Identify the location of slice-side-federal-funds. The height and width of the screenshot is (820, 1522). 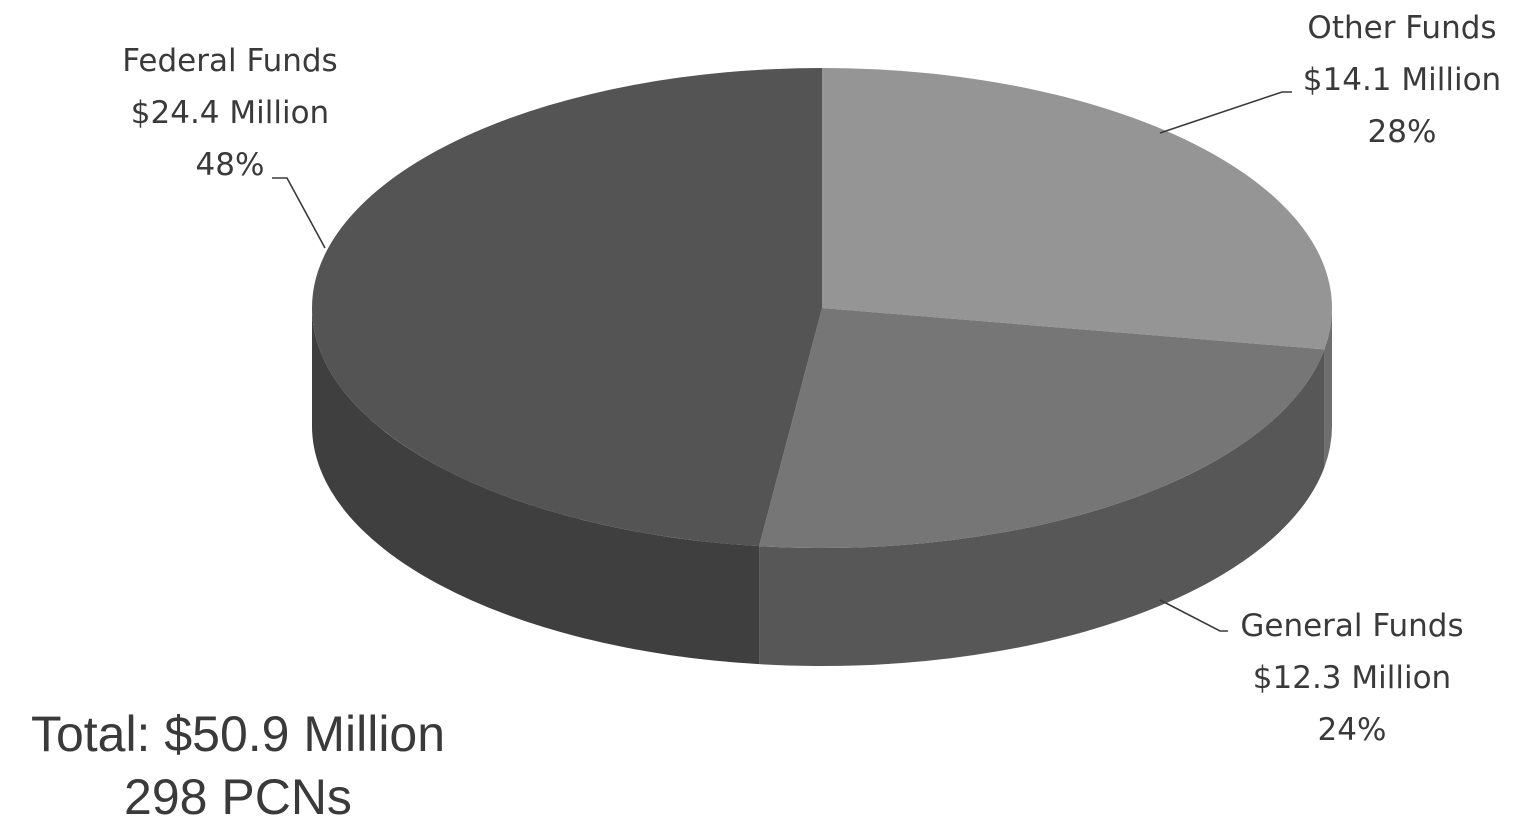
(536, 486).